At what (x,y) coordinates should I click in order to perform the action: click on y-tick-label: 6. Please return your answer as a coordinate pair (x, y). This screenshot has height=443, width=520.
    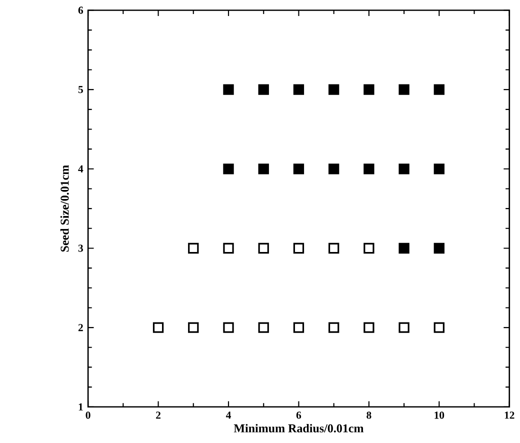
    Looking at the image, I should click on (81, 10).